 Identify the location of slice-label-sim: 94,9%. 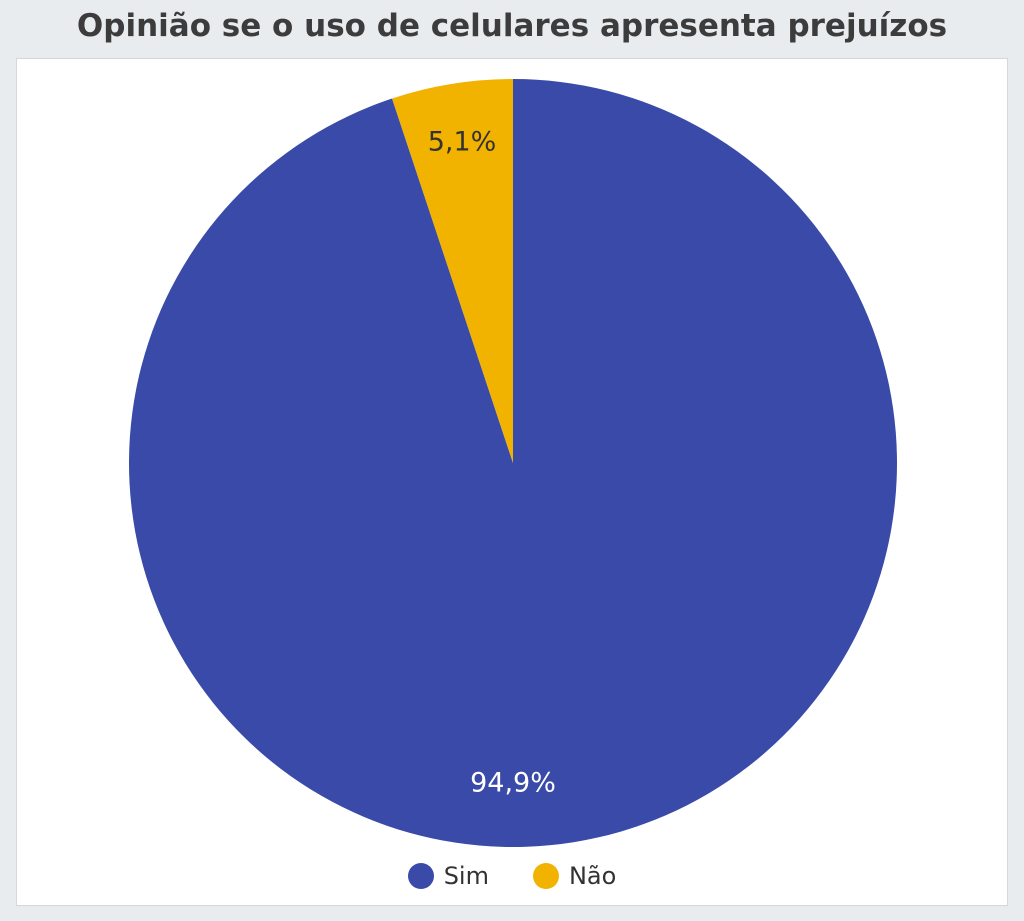
(513, 783).